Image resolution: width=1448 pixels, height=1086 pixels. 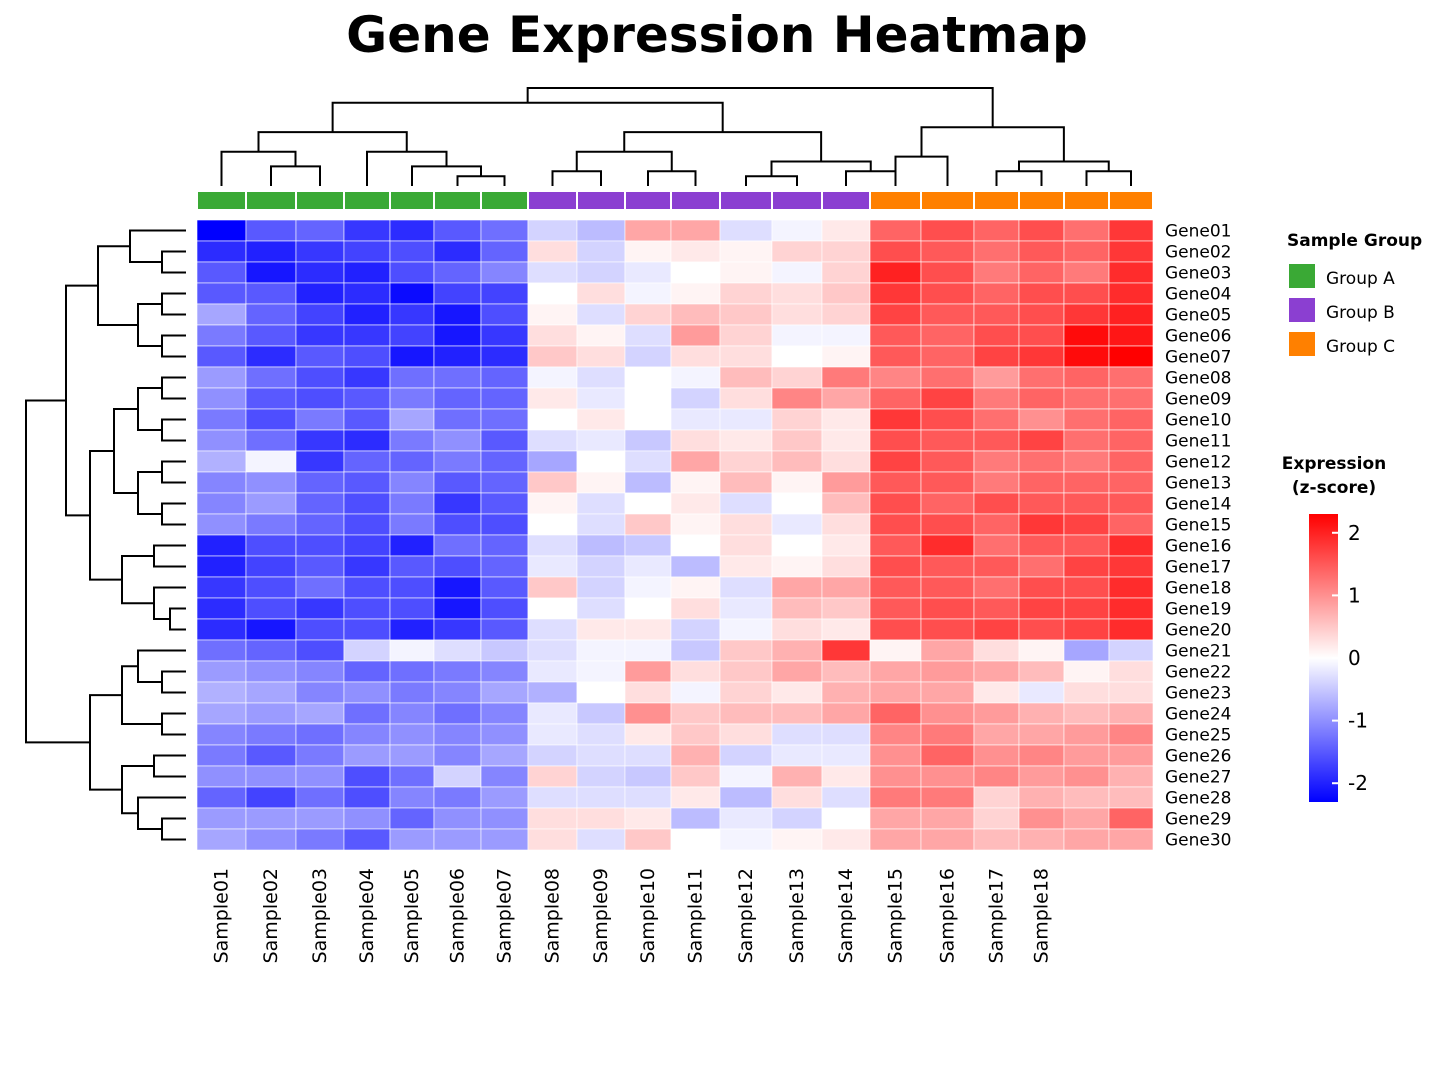 I want to click on chart-title: Gene Expression Heatmap, so click(x=717, y=35).